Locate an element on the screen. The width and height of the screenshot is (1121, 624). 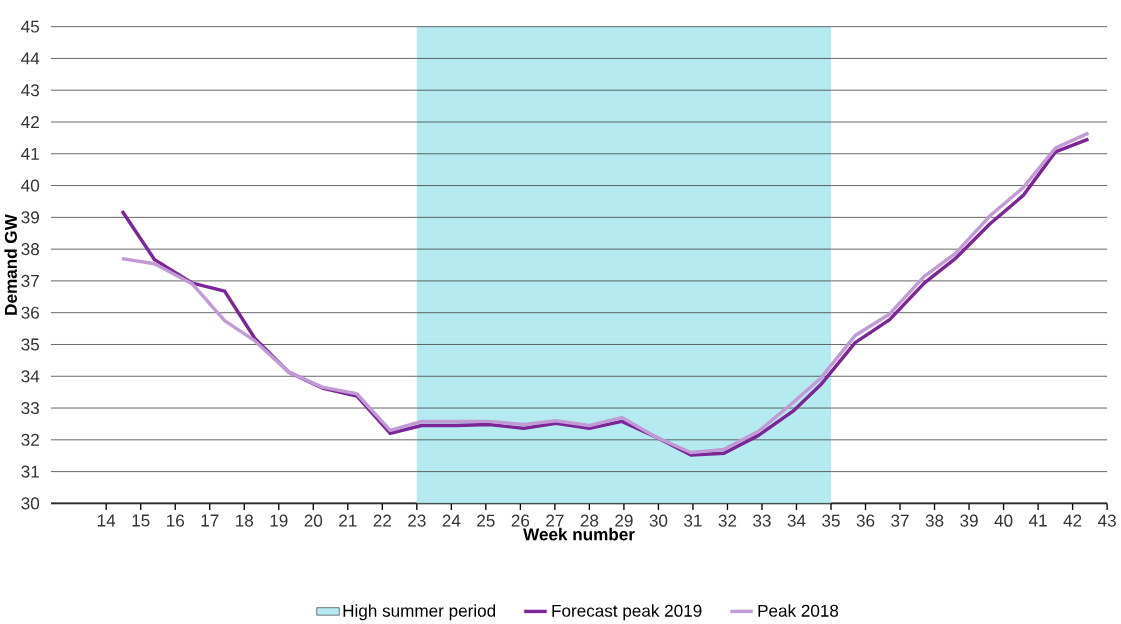
x-axis-title: Week number is located at coordinates (579, 534).